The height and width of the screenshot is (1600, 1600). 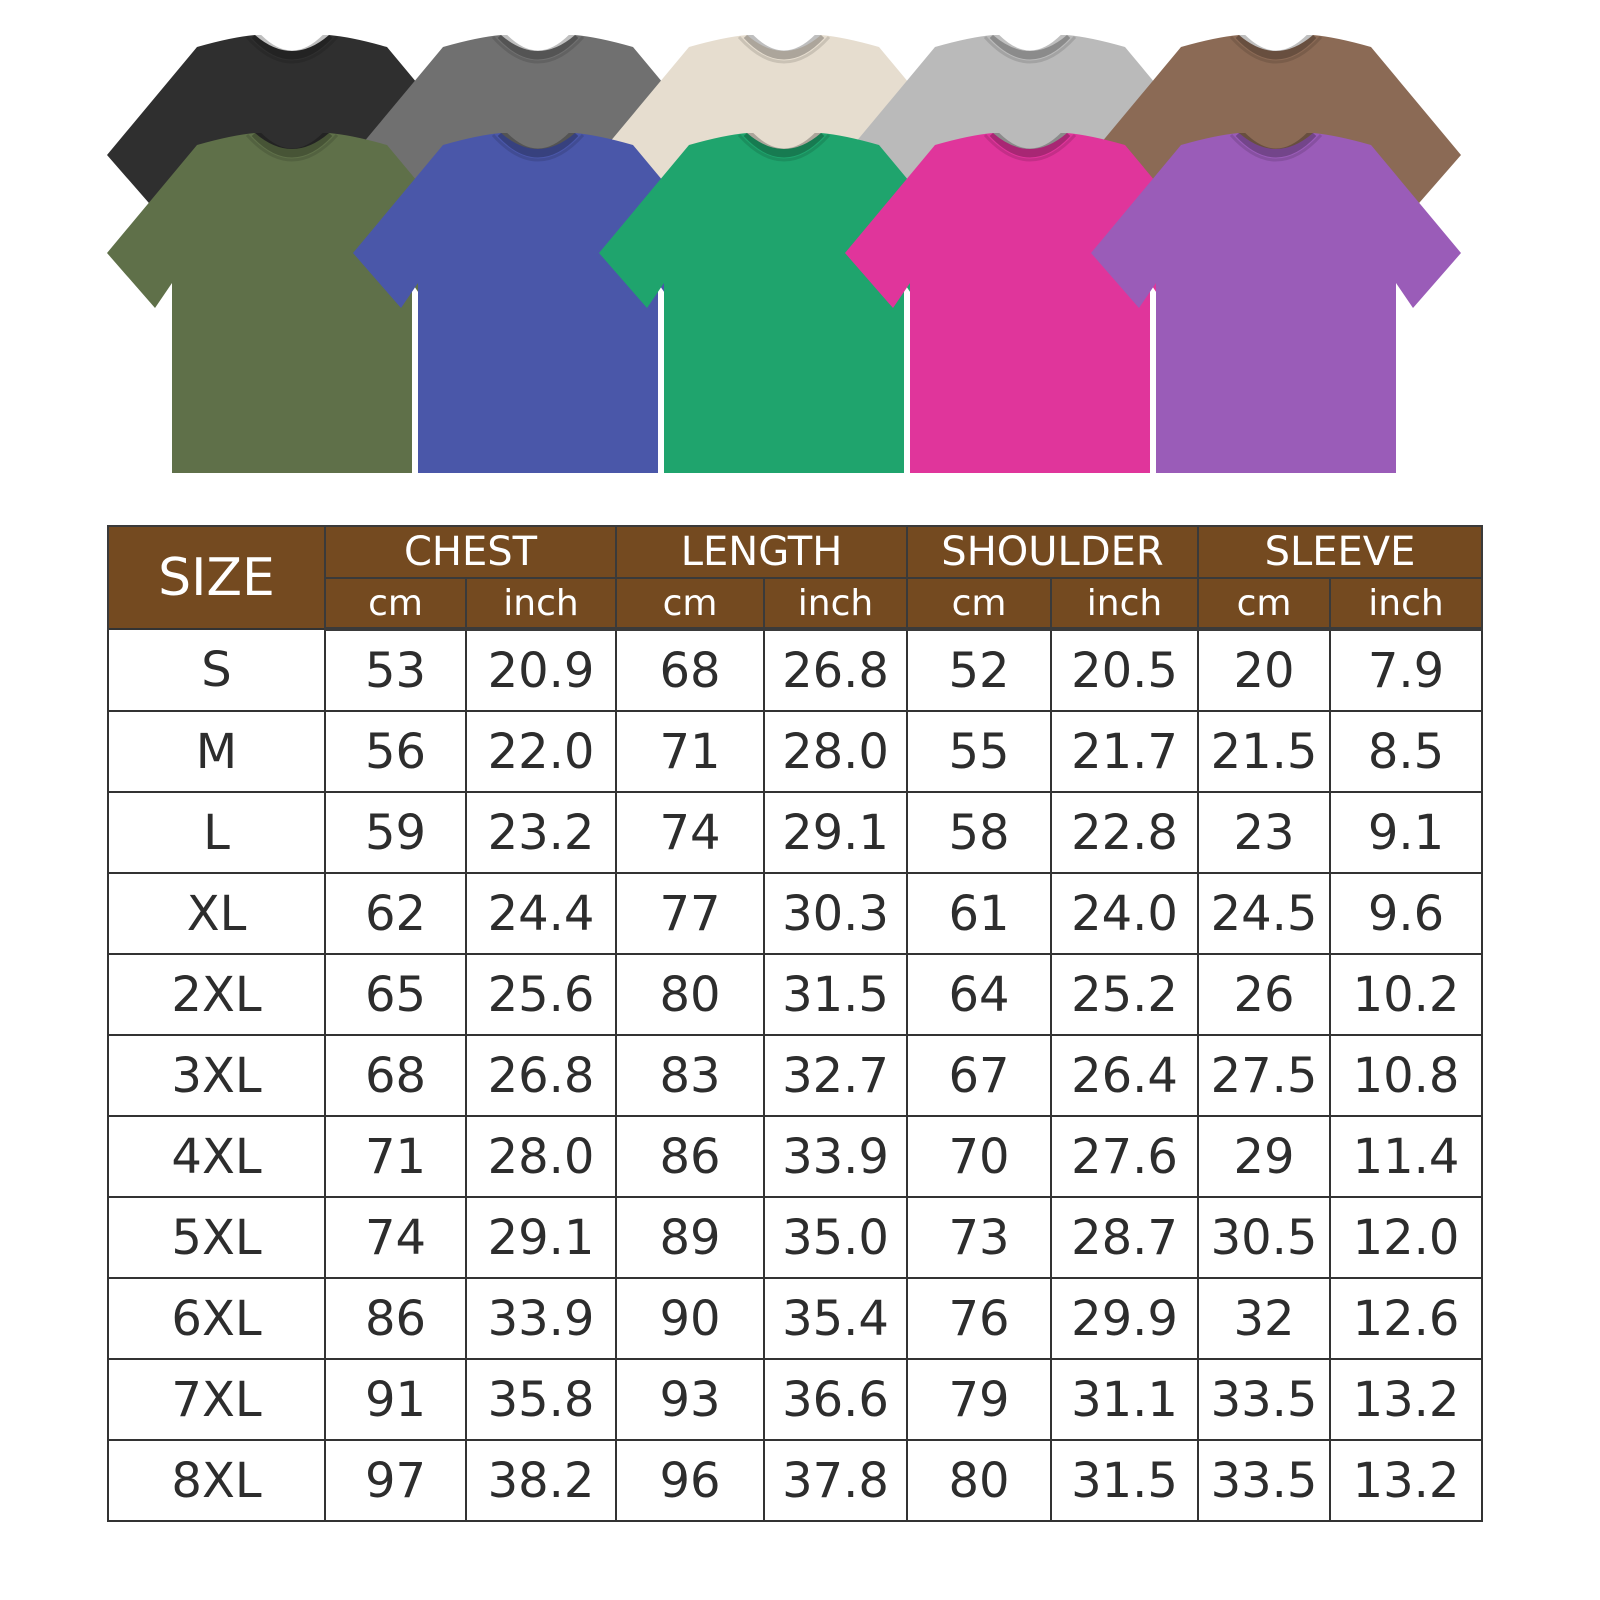 I want to click on measurement-cell: 20.5, so click(x=1124, y=670).